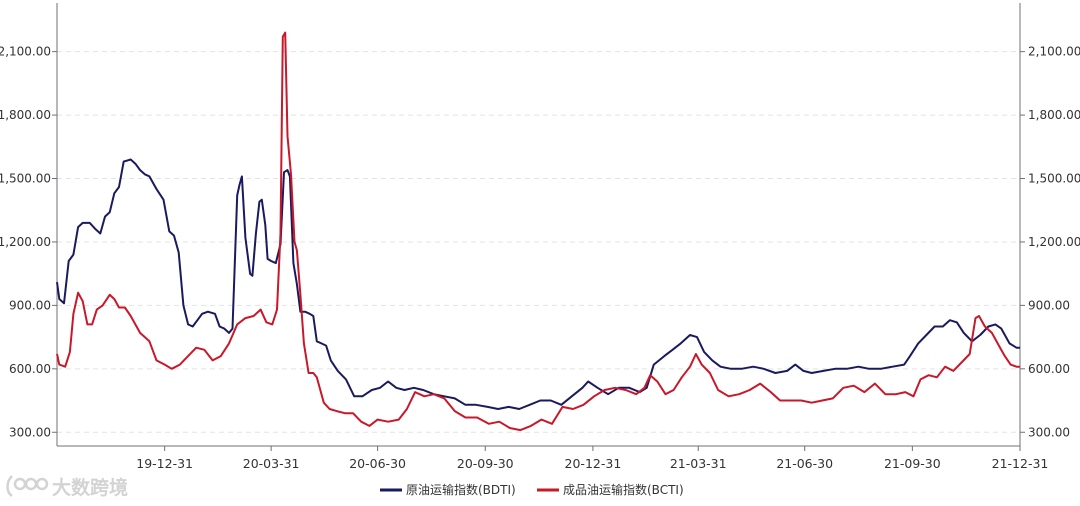  What do you see at coordinates (30, 432) in the screenshot?
I see `left-y-tick-label: 300.00` at bounding box center [30, 432].